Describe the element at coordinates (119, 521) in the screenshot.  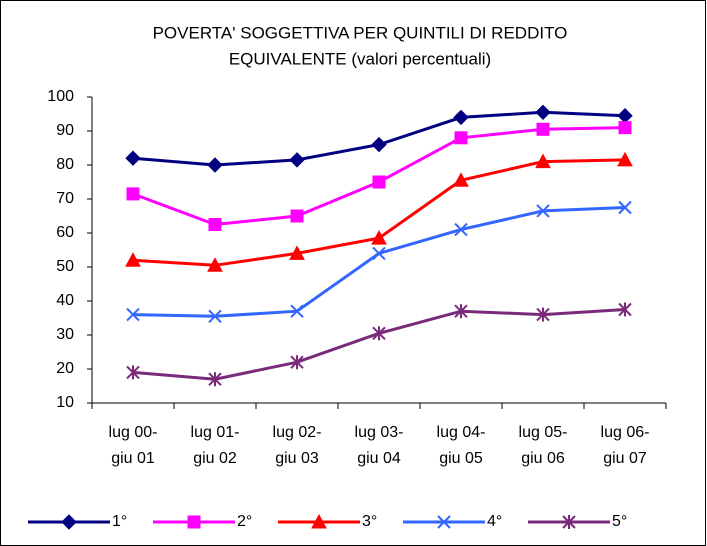
I see `legend-label: 1°` at that location.